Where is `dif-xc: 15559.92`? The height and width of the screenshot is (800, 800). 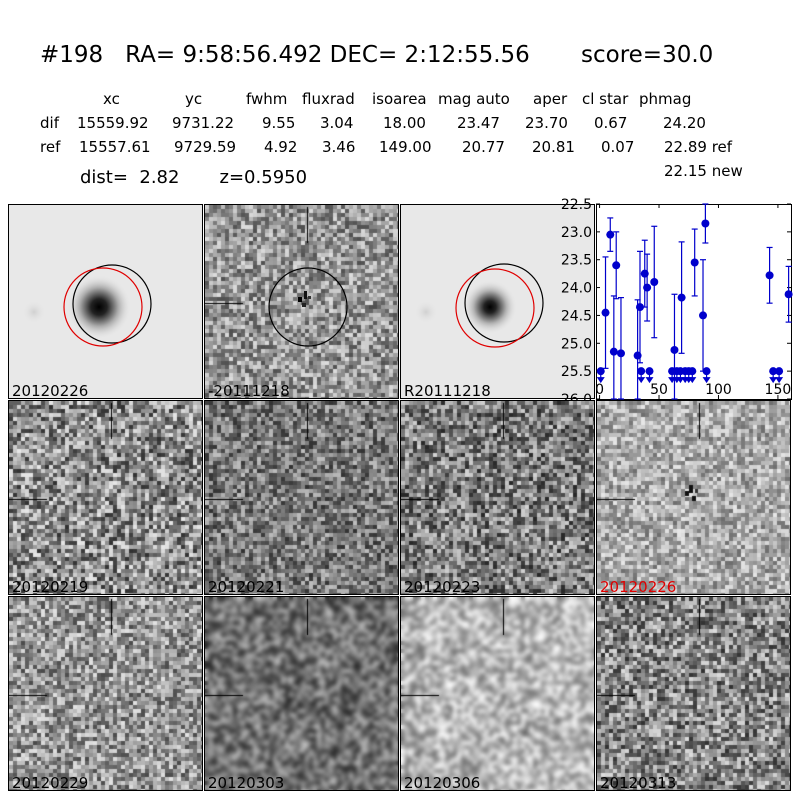
dif-xc: 15559.92 is located at coordinates (113, 123).